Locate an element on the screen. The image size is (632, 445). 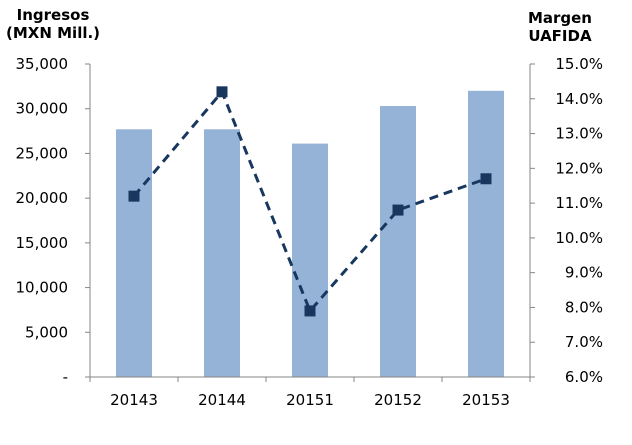
left-tick-label: 10,000 is located at coordinates (42, 288).